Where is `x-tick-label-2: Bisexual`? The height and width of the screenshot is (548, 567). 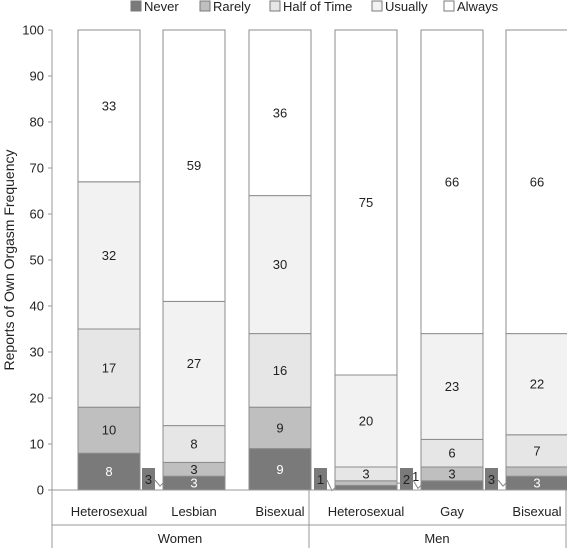
x-tick-label-2: Bisexual is located at coordinates (279, 511).